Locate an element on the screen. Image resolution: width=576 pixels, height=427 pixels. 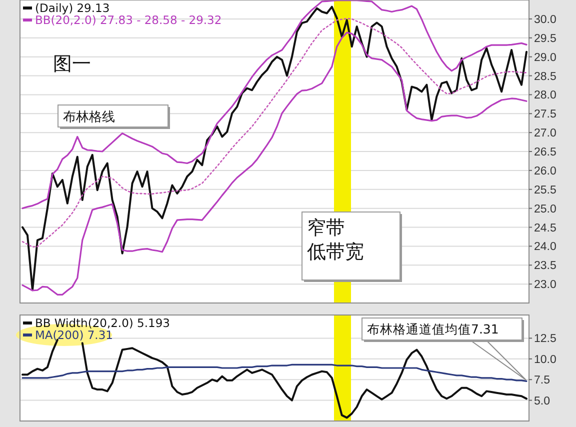
annotation: 布林格线 is located at coordinates (89, 117).